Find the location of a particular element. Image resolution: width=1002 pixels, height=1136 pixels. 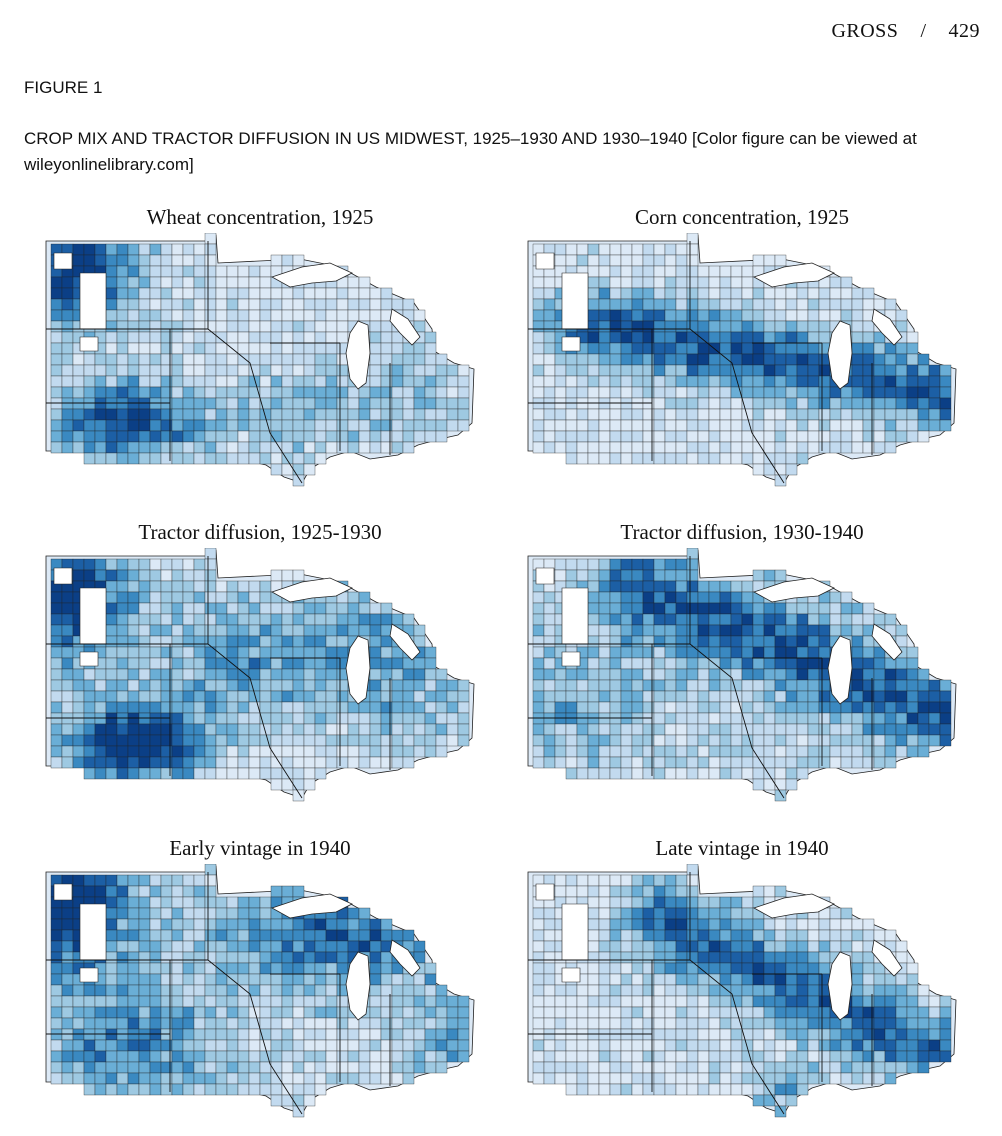

figure-label: FIGURE 1 is located at coordinates (63, 87).